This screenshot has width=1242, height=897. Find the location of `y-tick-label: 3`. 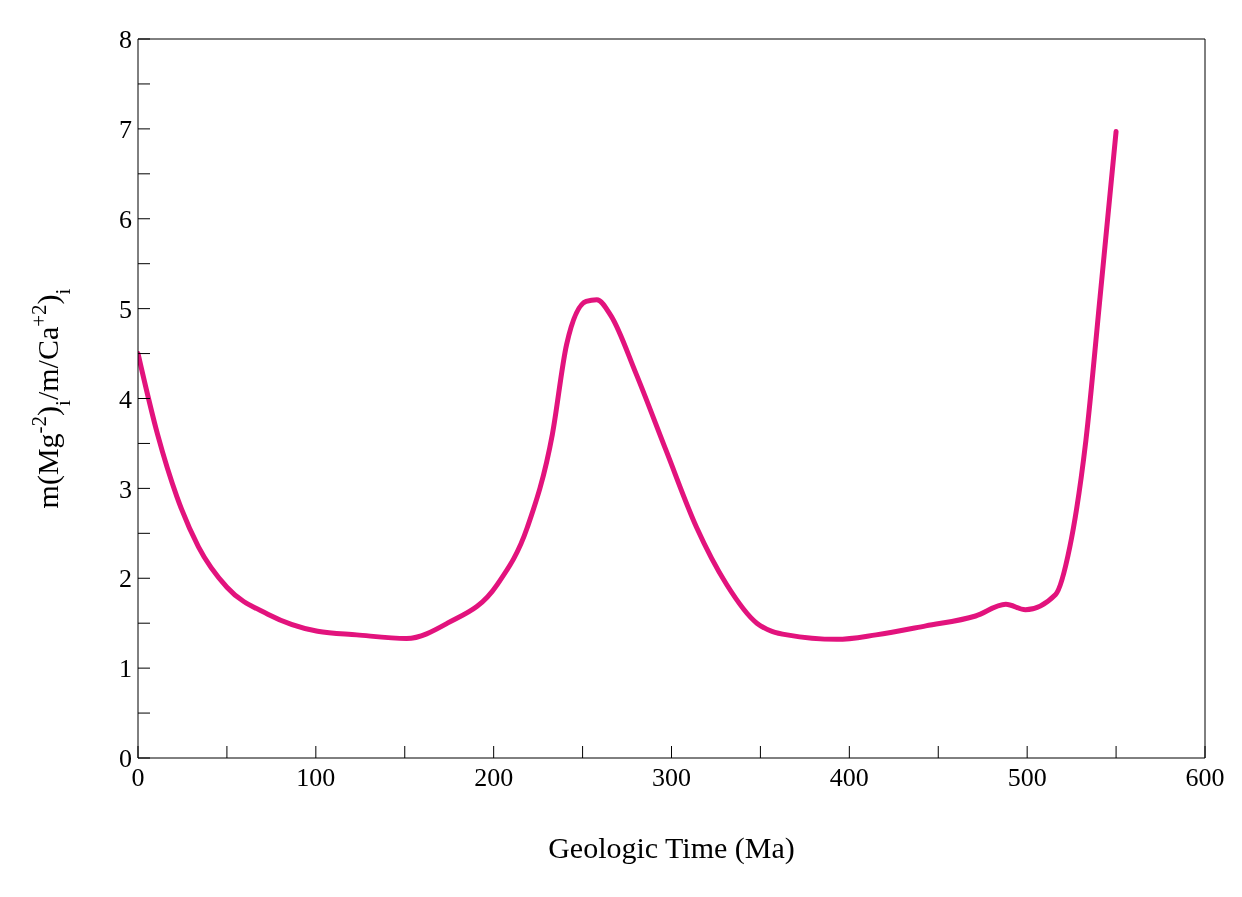

y-tick-label: 3 is located at coordinates (125, 489).